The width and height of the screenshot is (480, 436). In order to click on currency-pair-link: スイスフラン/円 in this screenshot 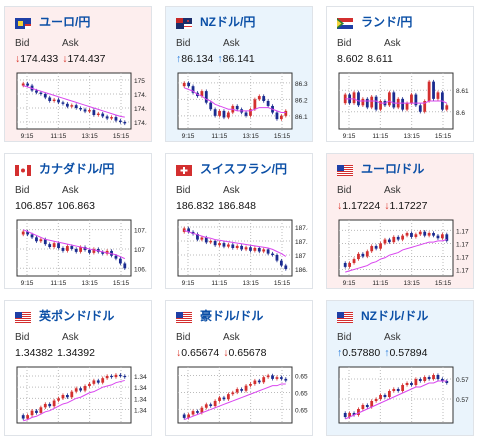, I will do `click(243, 168)`.